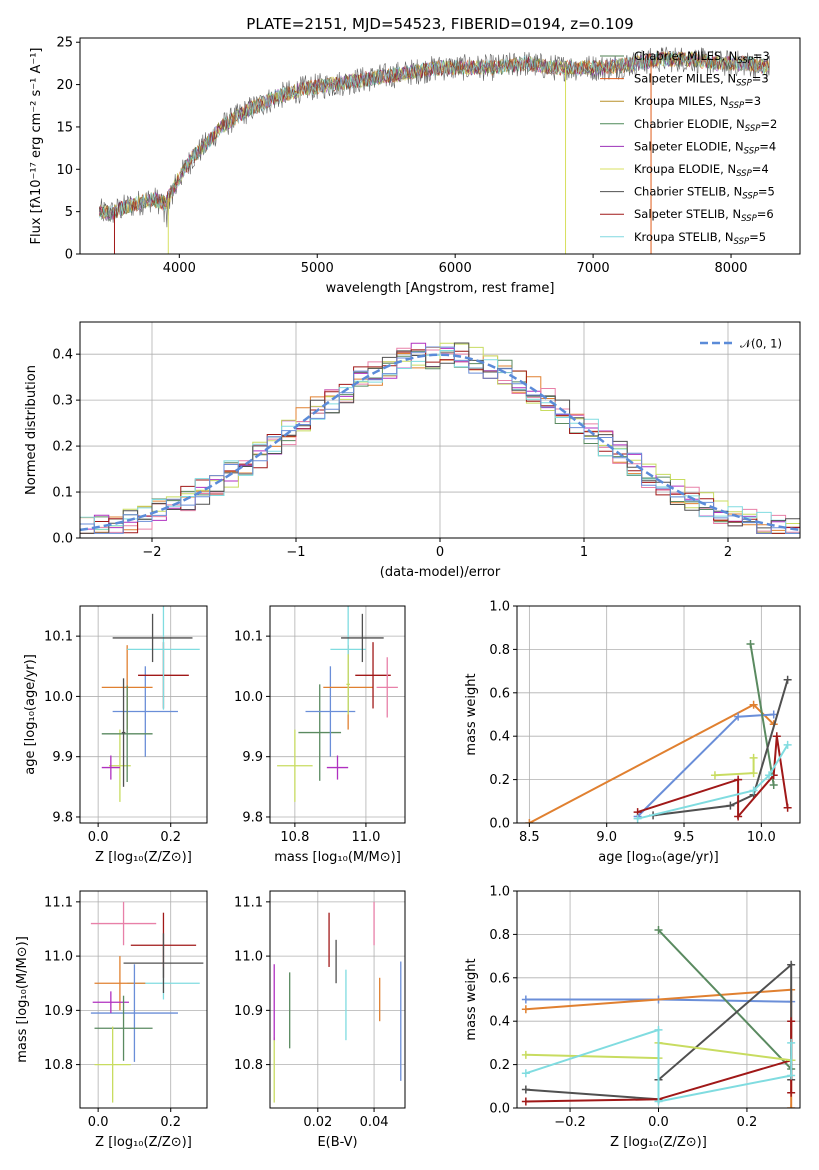  Describe the element at coordinates (606, 837) in the screenshot. I see `mass-weight-vs-age-xtick-label: 9.0` at that location.